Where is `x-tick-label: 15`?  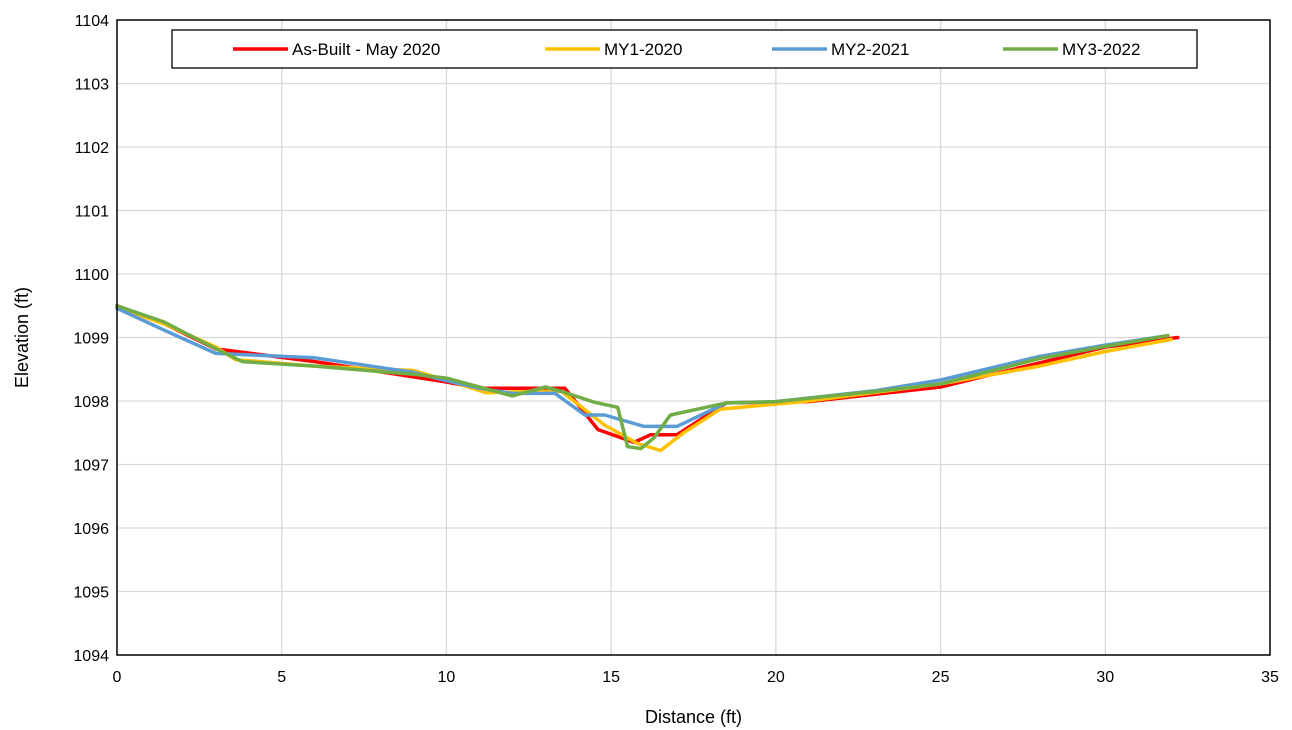 x-tick-label: 15 is located at coordinates (611, 677).